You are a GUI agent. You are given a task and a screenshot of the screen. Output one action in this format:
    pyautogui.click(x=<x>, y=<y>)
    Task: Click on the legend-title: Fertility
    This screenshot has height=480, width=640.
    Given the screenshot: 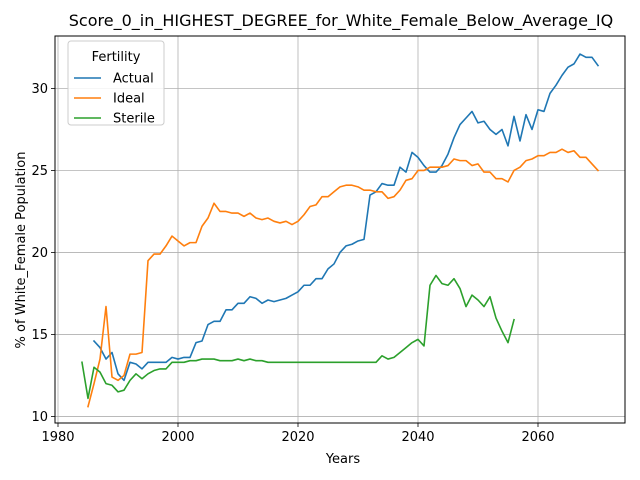 What is the action you would take?
    pyautogui.click(x=116, y=57)
    